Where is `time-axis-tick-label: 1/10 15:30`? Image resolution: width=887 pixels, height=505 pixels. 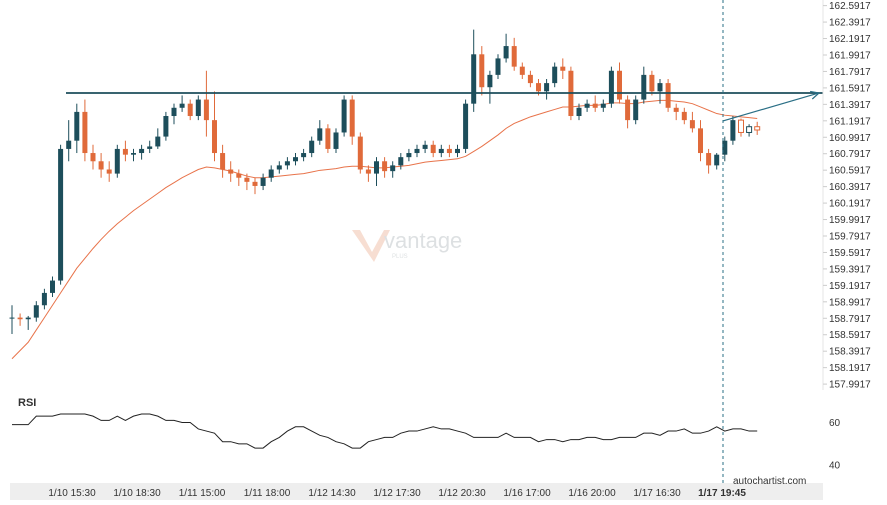 time-axis-tick-label: 1/10 15:30 is located at coordinates (72, 493).